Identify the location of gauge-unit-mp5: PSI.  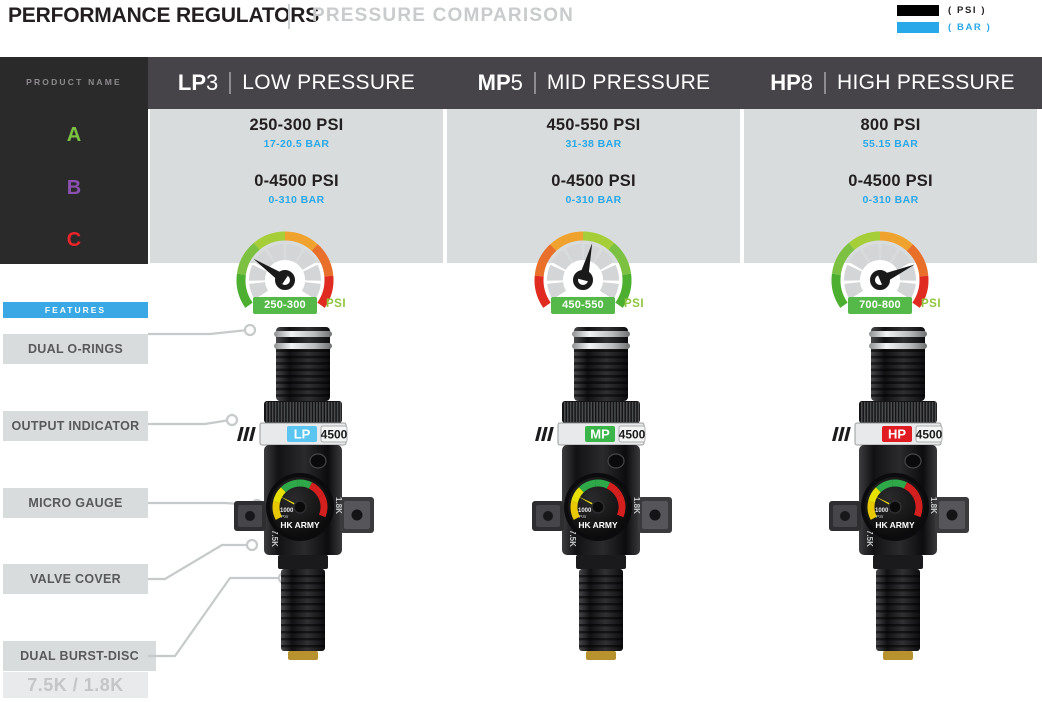
(634, 304).